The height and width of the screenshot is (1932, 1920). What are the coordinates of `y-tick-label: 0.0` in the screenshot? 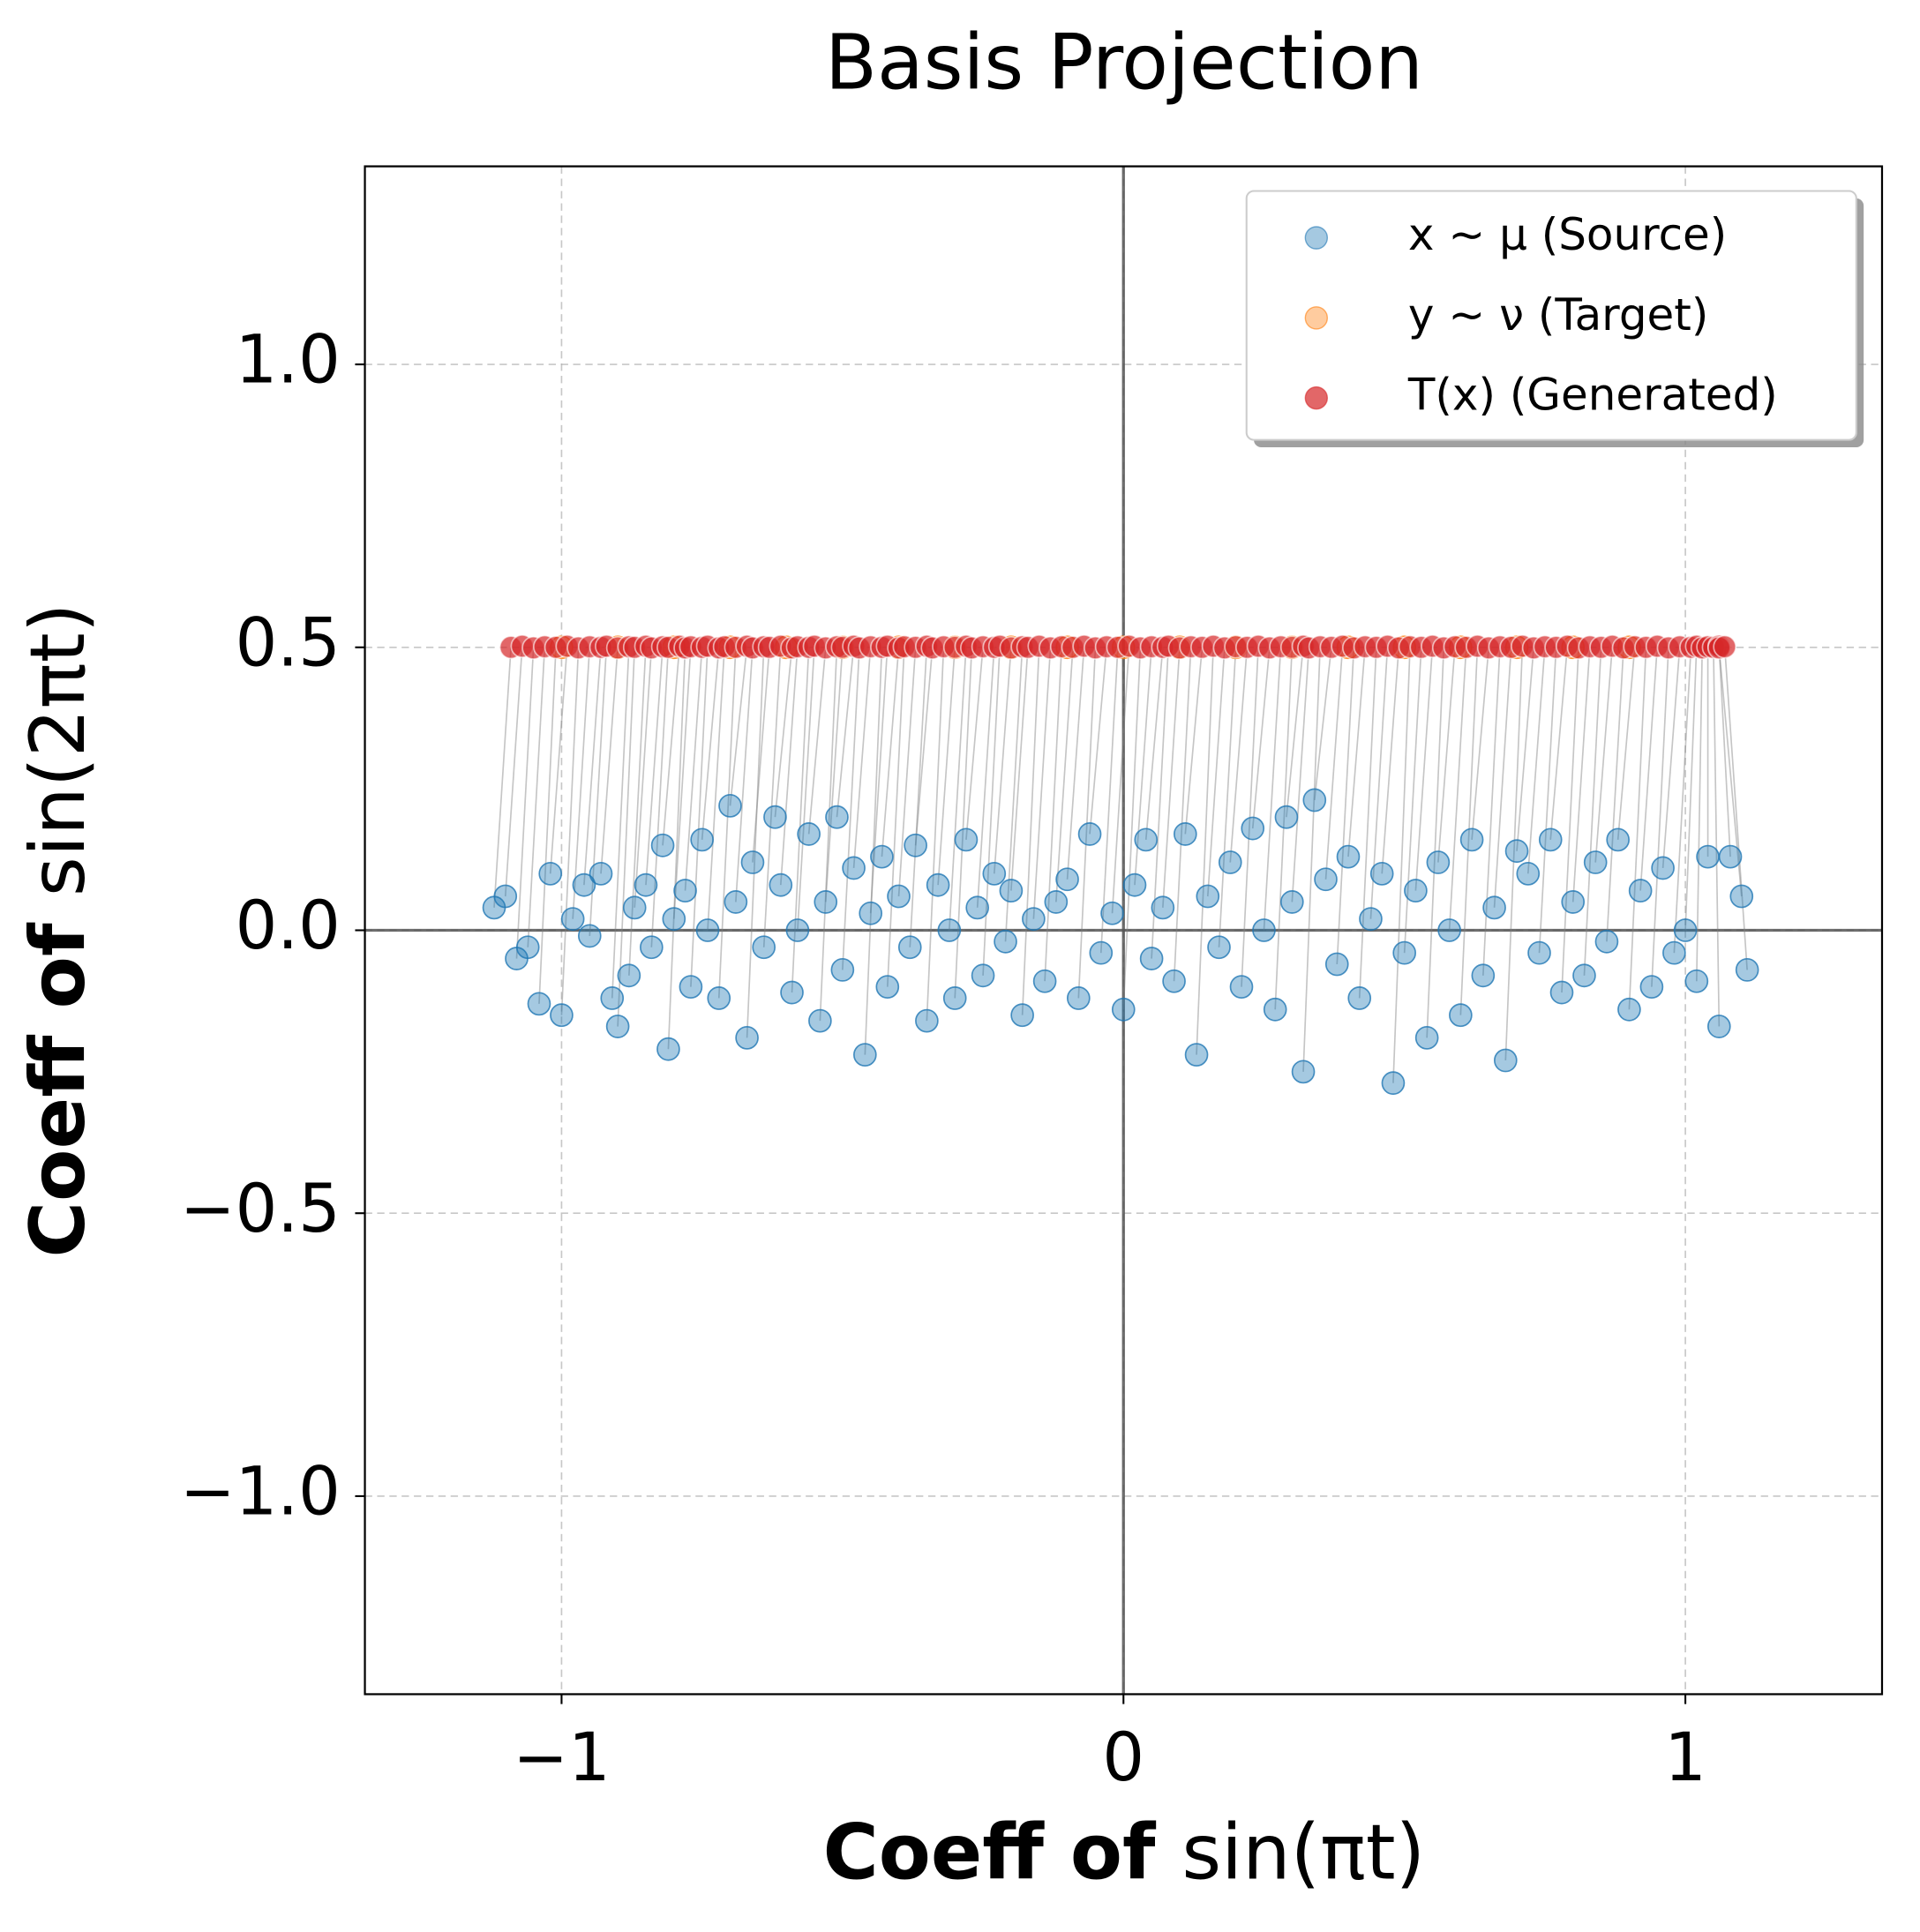 It's located at (288, 926).